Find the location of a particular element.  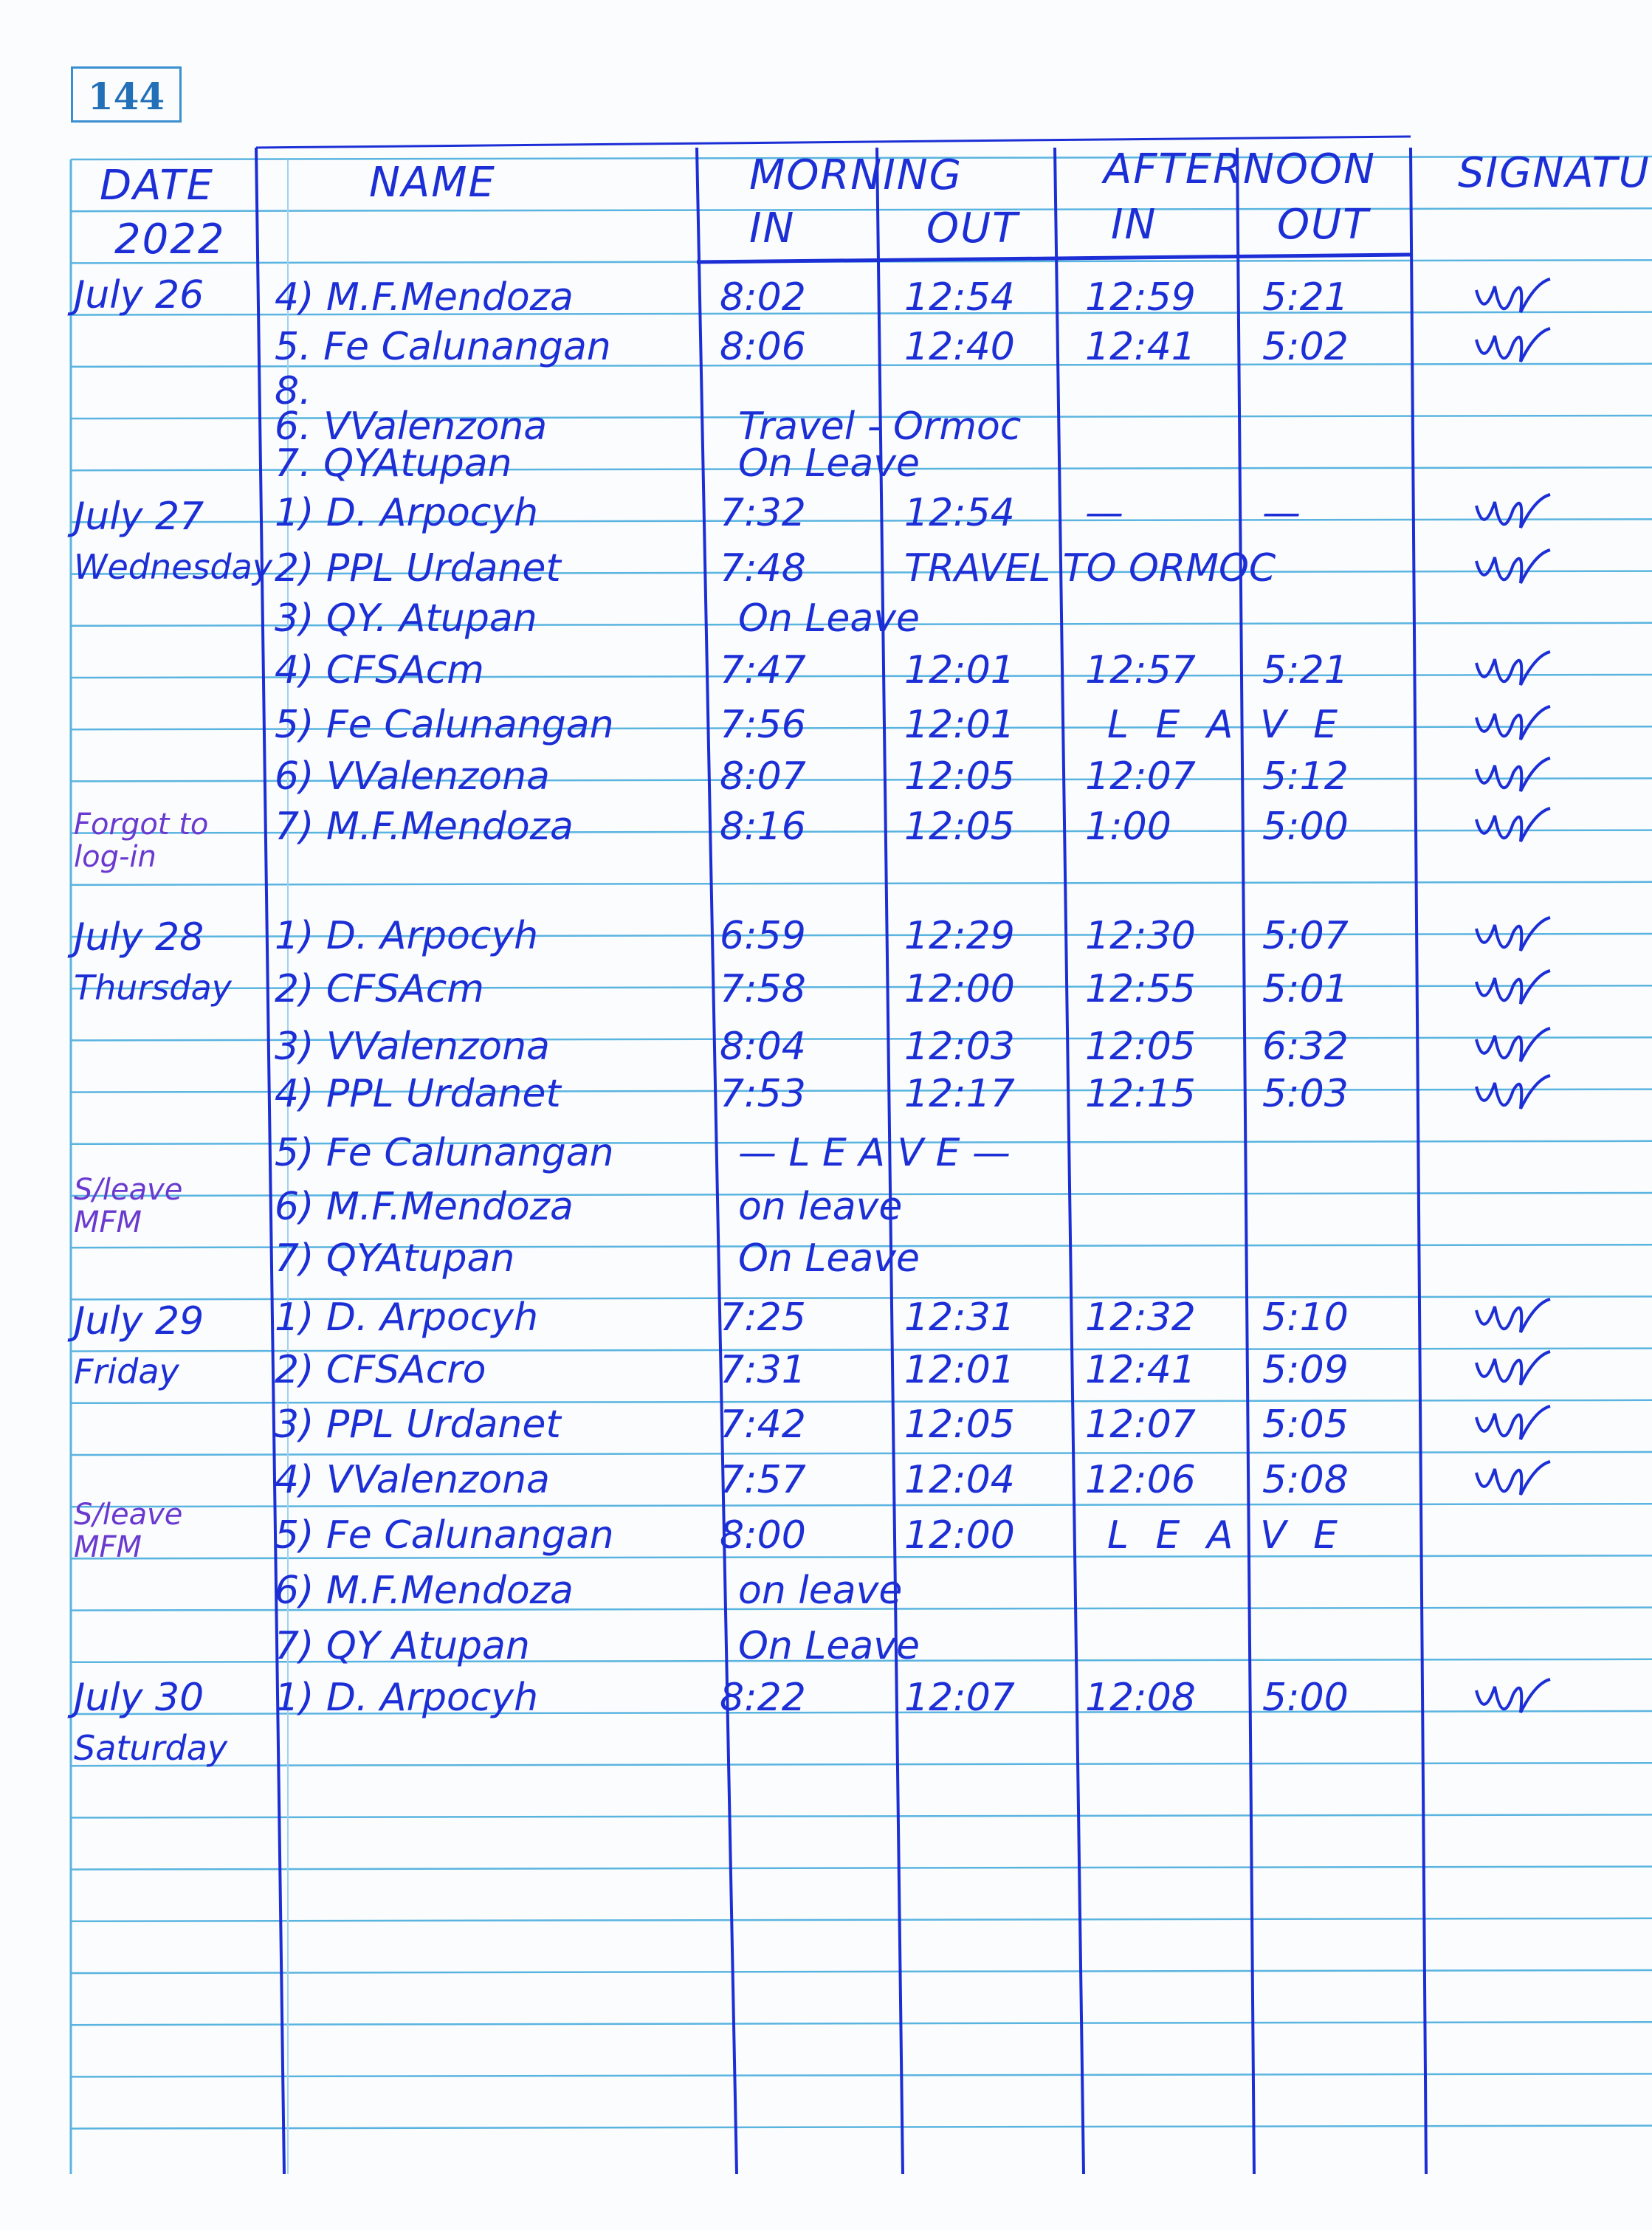

time-am-in: 7:25 is located at coordinates (763, 1317).